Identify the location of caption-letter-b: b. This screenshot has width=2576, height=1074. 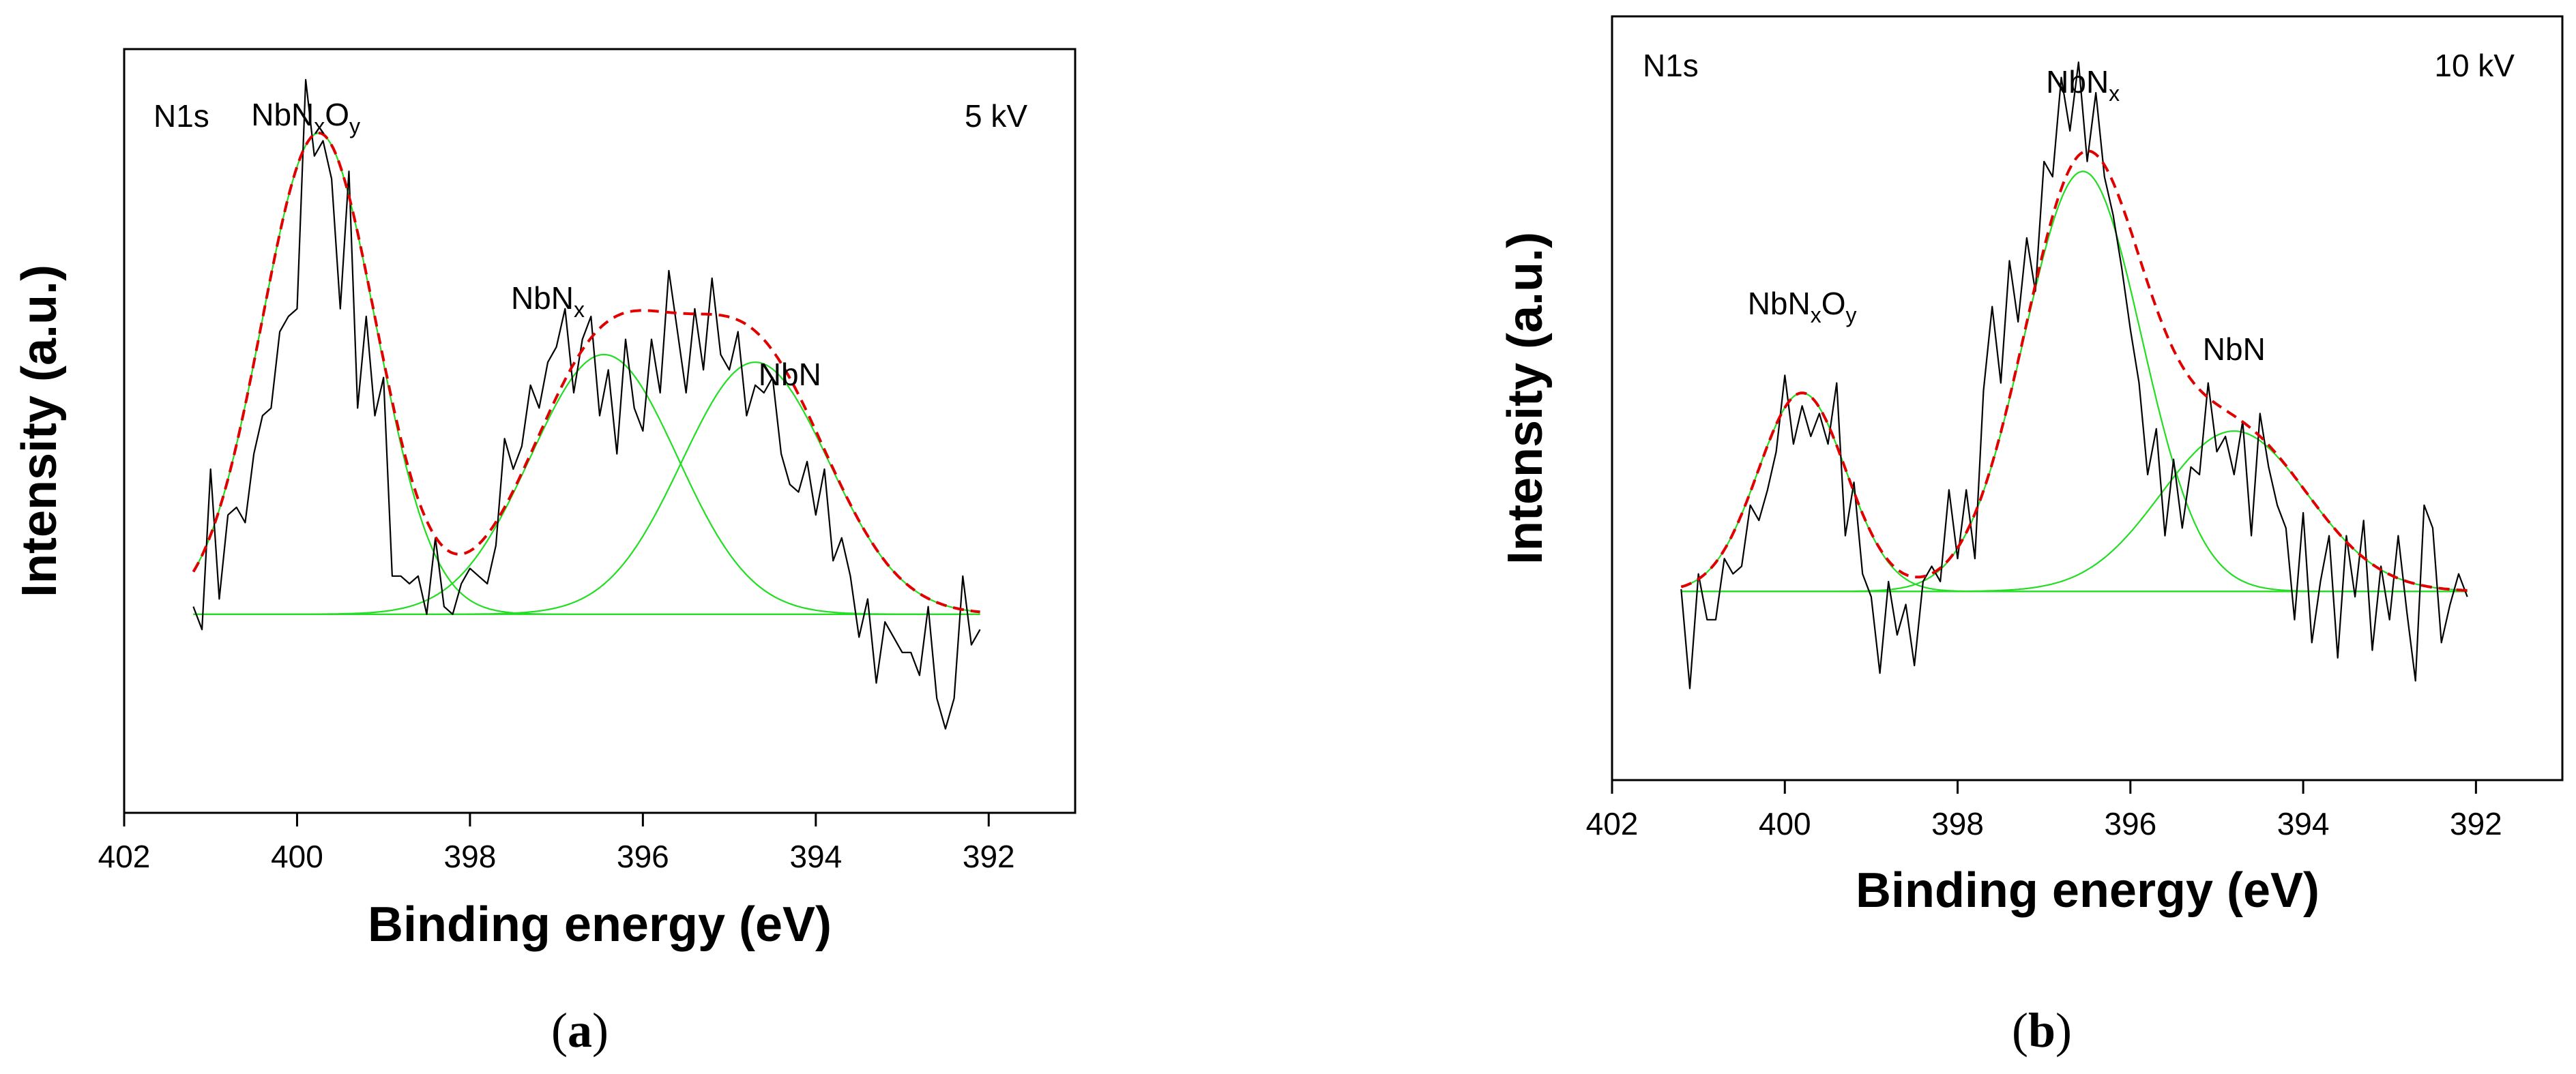
(2041, 1030).